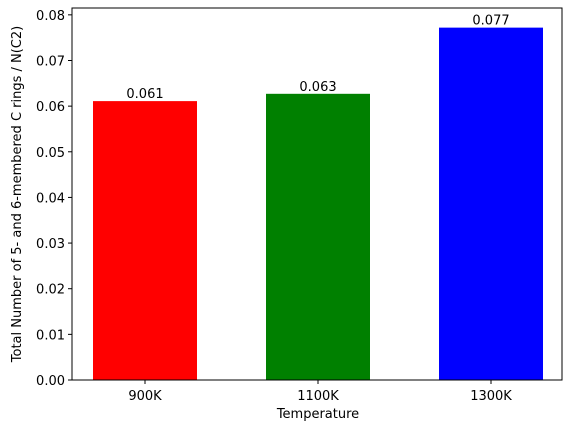  Describe the element at coordinates (318, 396) in the screenshot. I see `x-tick-label: 1100K` at that location.